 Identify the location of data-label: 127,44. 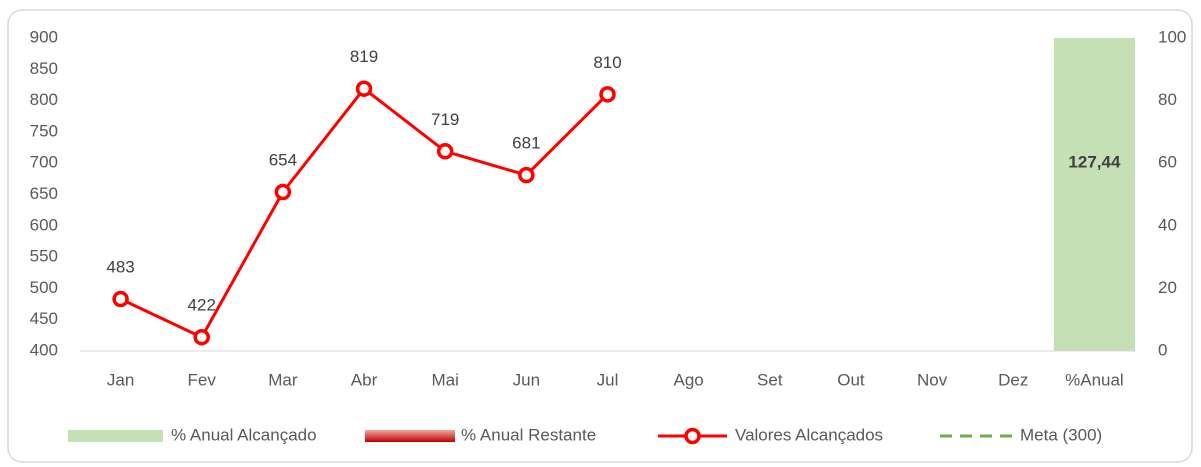
(1094, 161).